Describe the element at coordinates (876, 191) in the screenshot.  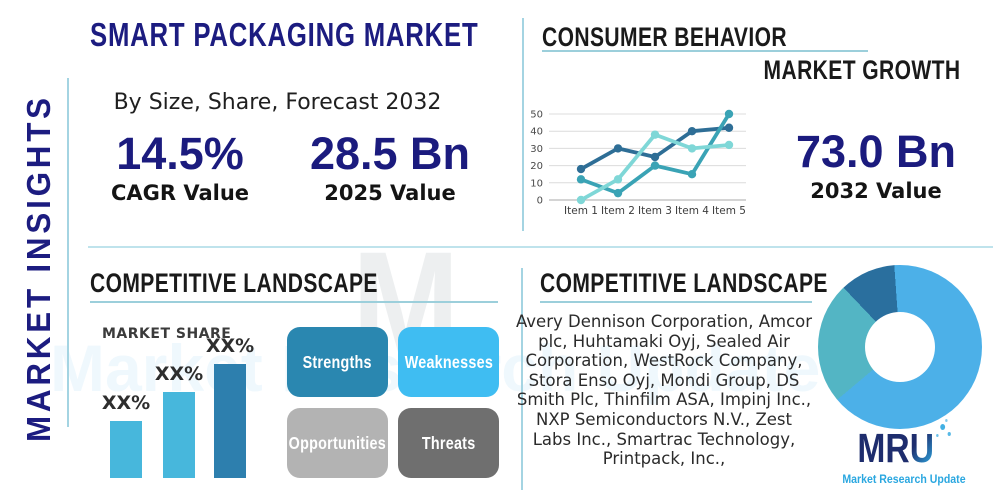
I see `label-2032: 2032 Value` at that location.